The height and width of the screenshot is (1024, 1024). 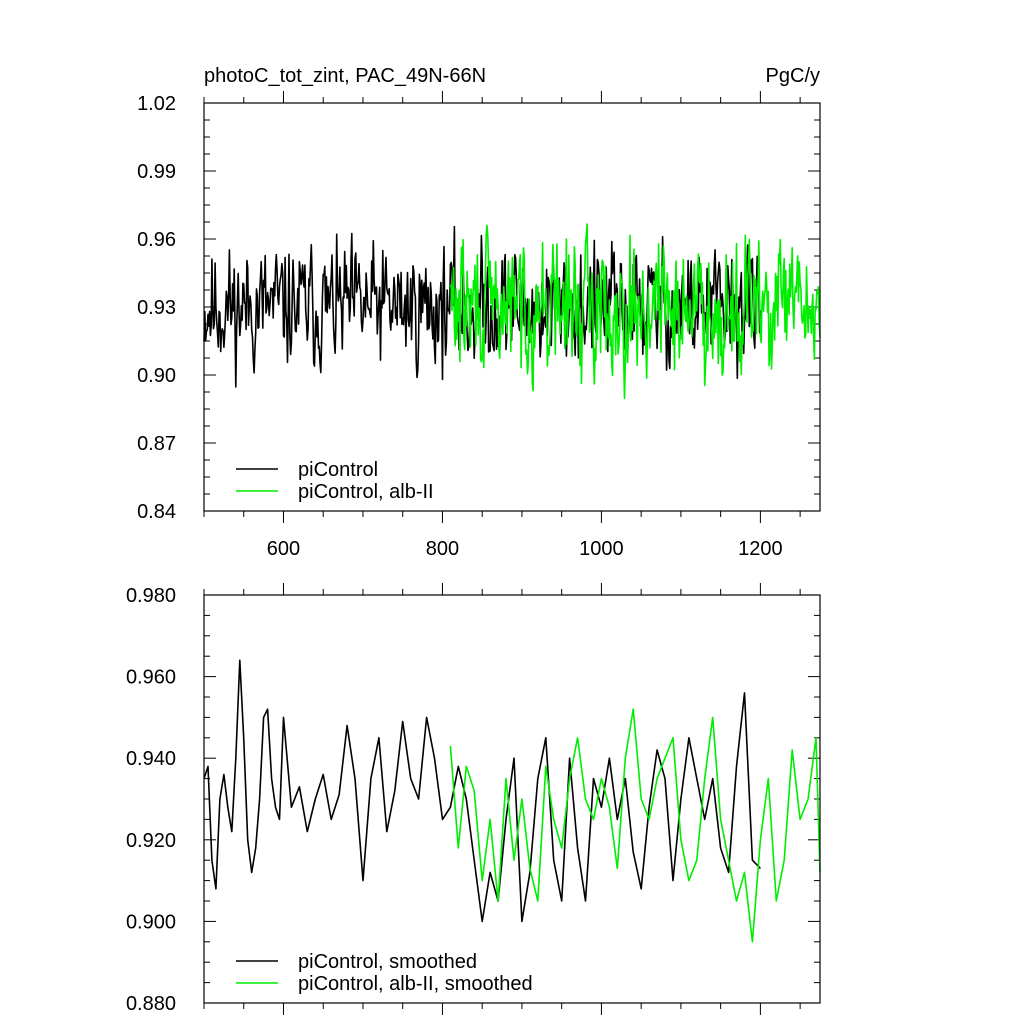 What do you see at coordinates (338, 470) in the screenshot?
I see `legend-label: piControl` at bounding box center [338, 470].